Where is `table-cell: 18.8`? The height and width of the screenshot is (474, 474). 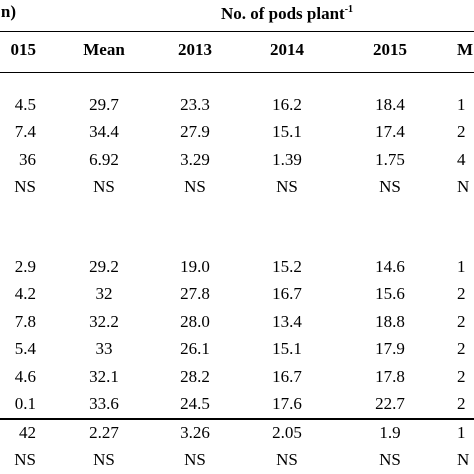
table-cell: 18.8 is located at coordinates (390, 321).